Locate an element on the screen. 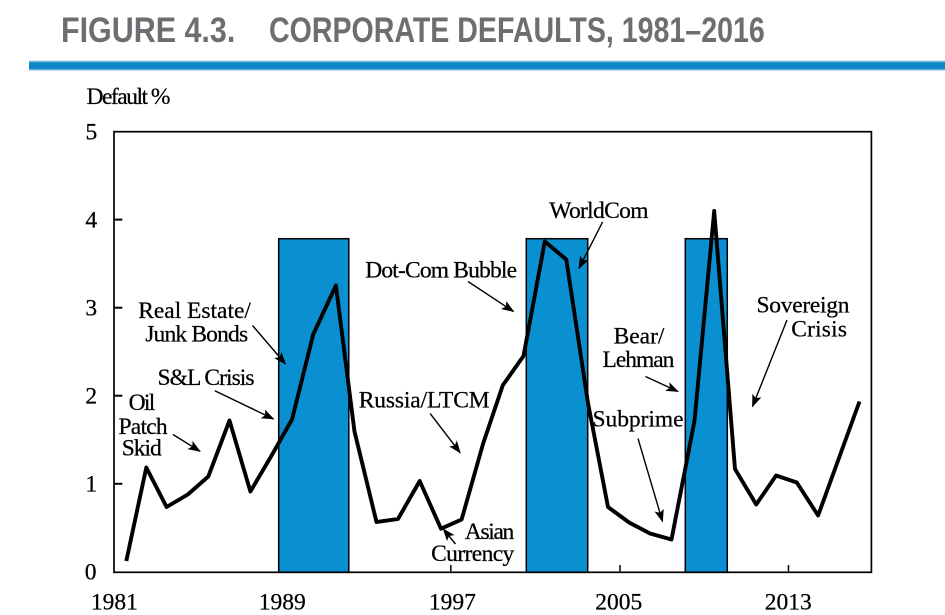 Image resolution: width=945 pixels, height=615 pixels. svg-text: Junk Bonds is located at coordinates (196, 334).